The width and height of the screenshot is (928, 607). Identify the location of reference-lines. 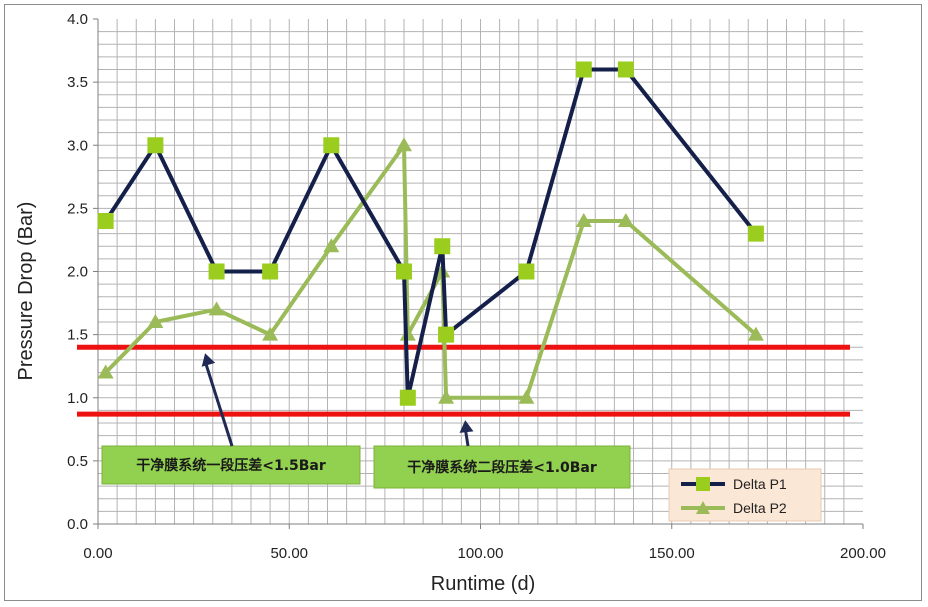
(463, 380).